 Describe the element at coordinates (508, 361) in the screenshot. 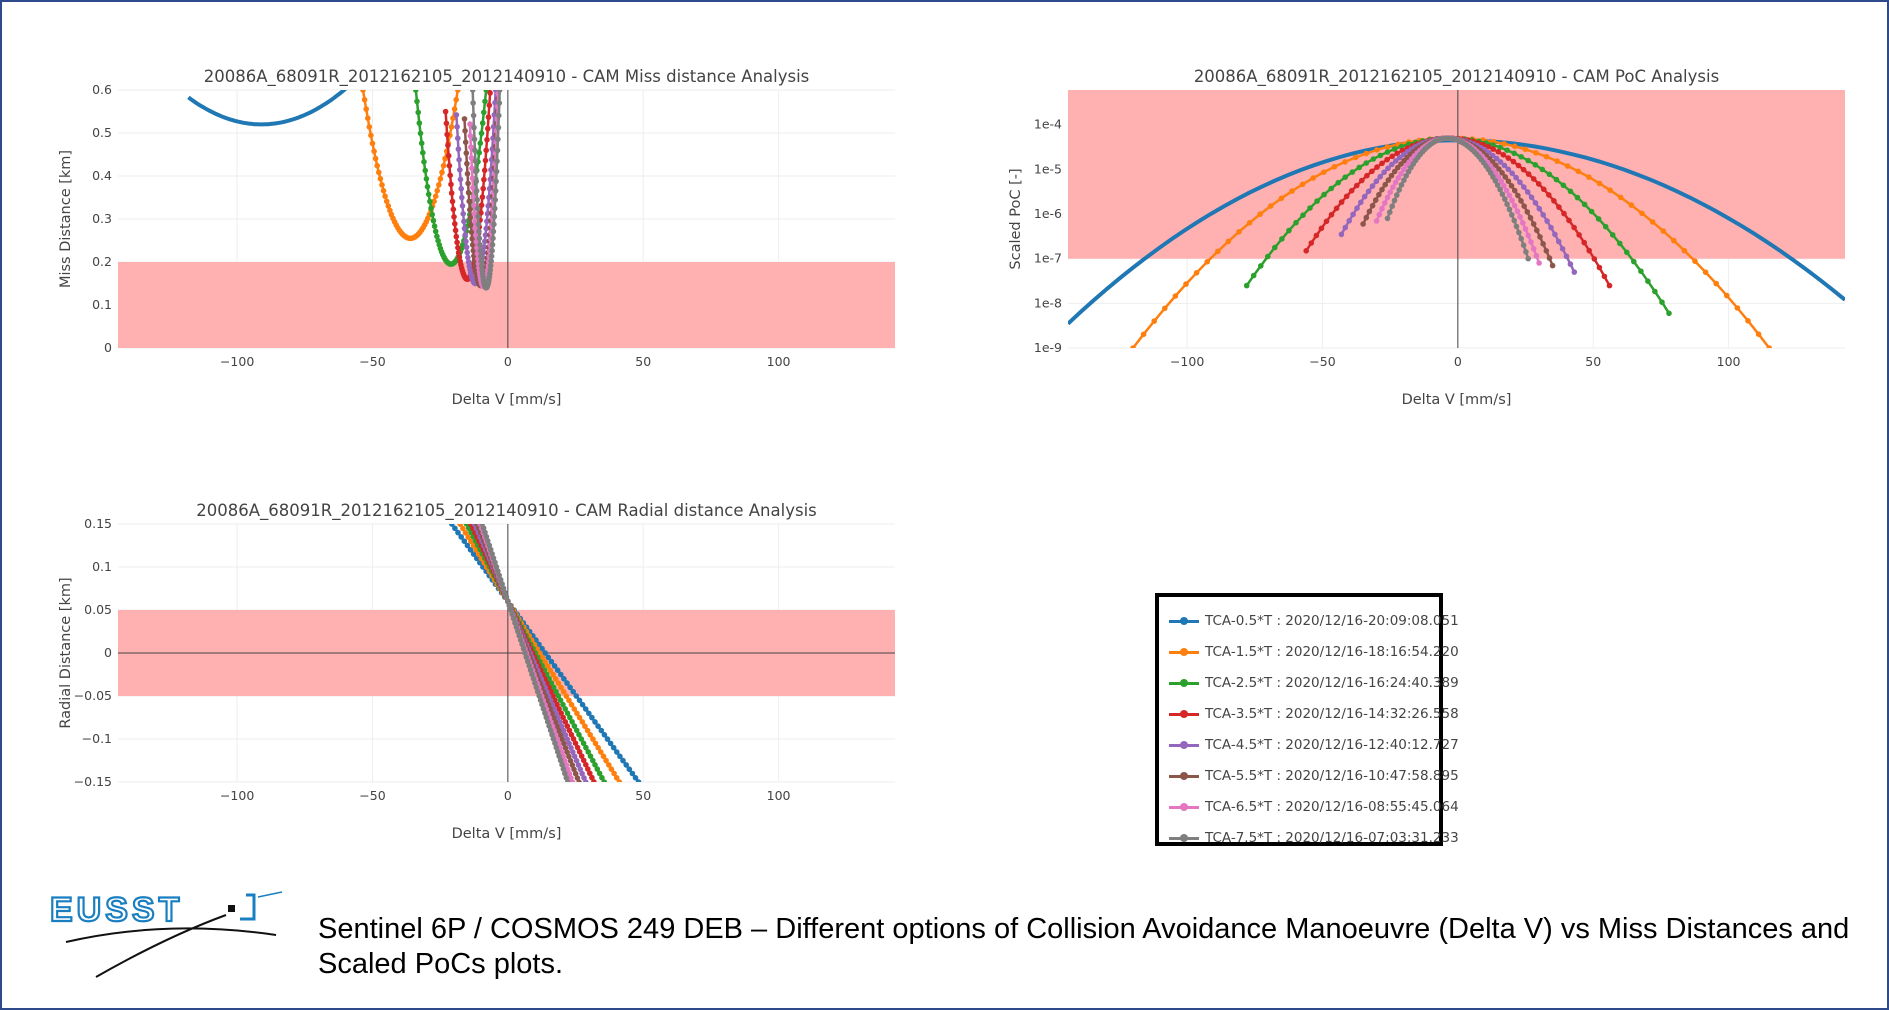

I see `x-tick-label: 0` at that location.